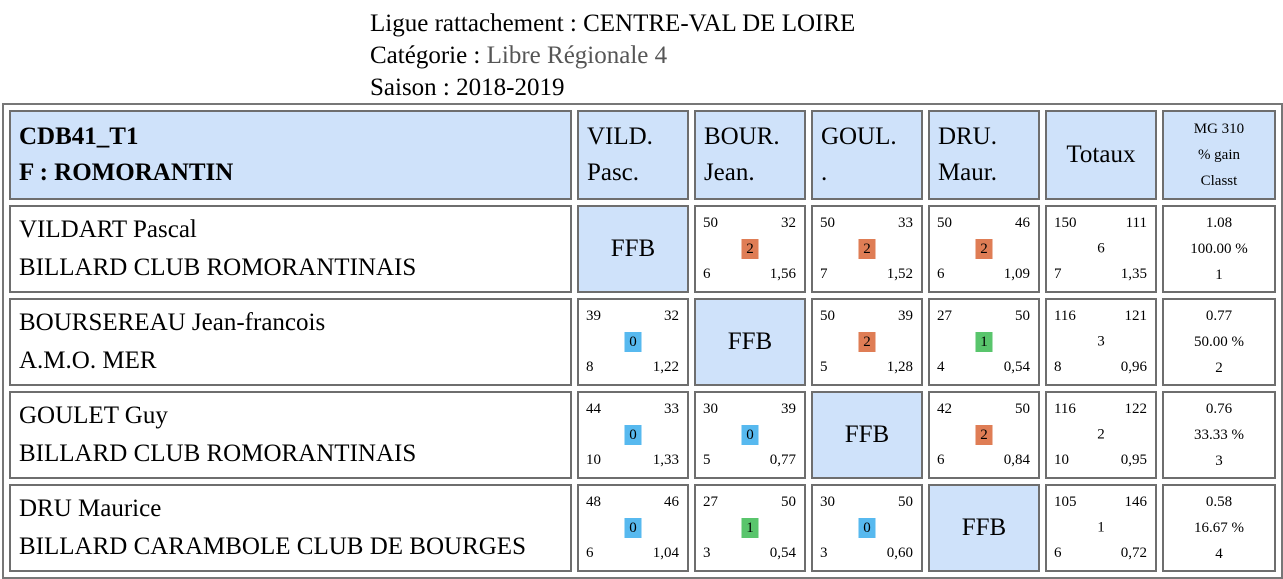  Describe the element at coordinates (1057, 367) in the screenshot. I see `total-reprises: 8` at that location.